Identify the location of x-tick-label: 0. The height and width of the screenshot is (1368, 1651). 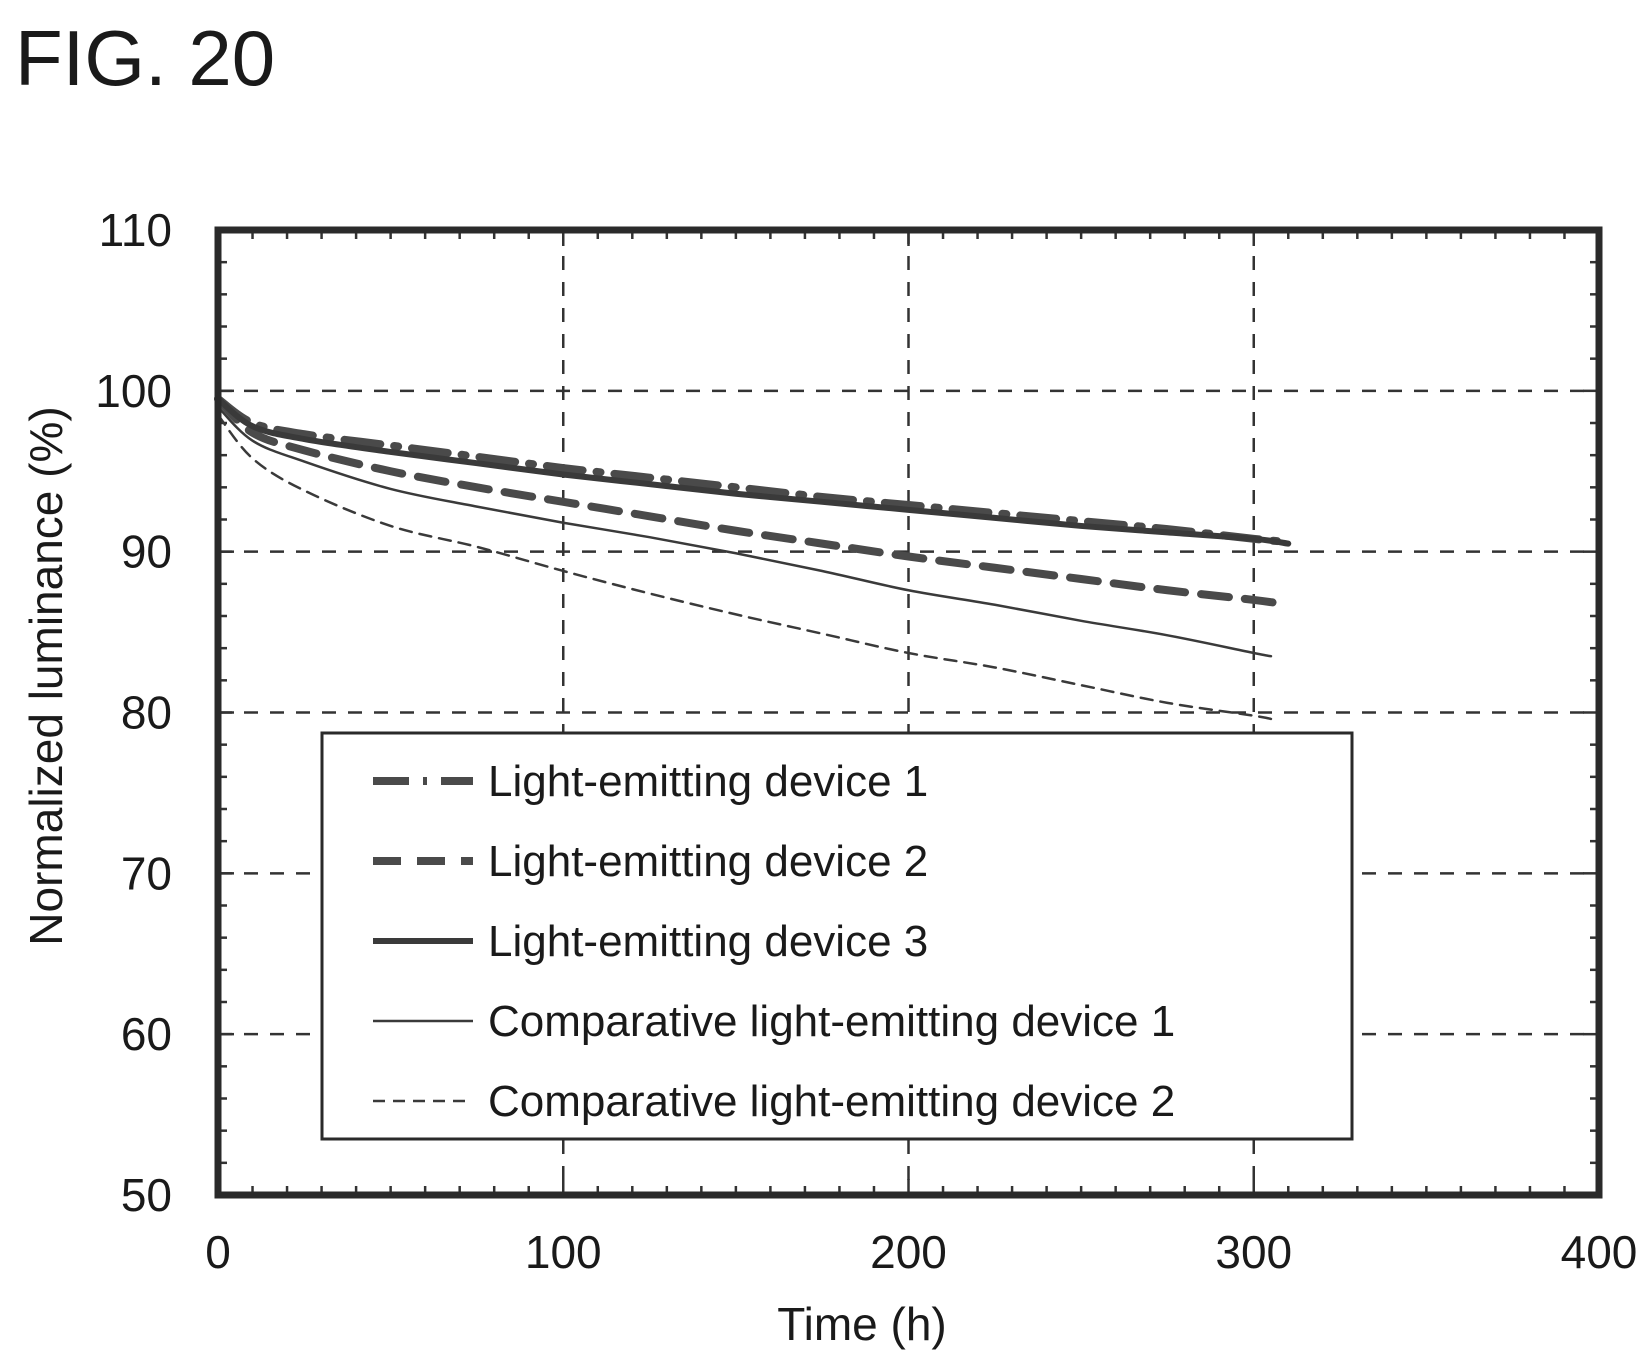
(218, 1252).